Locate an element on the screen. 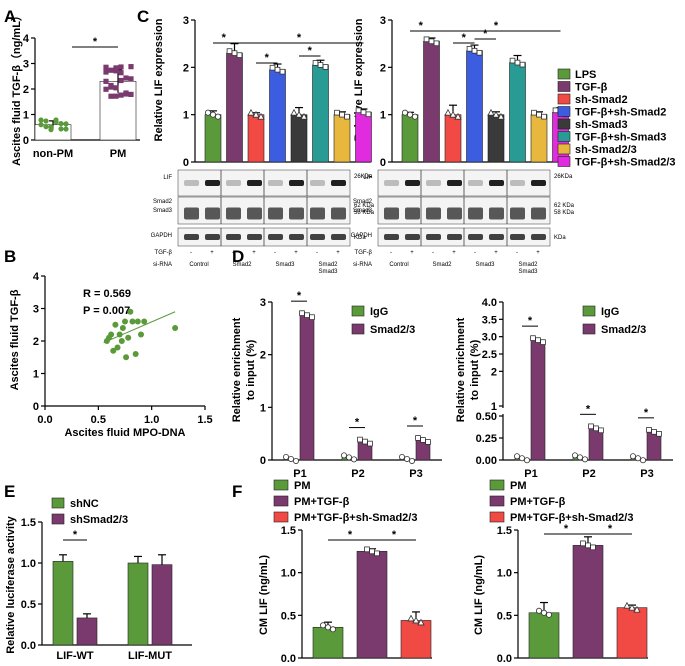  b-ytick-label: 3 is located at coordinates (36, 310).